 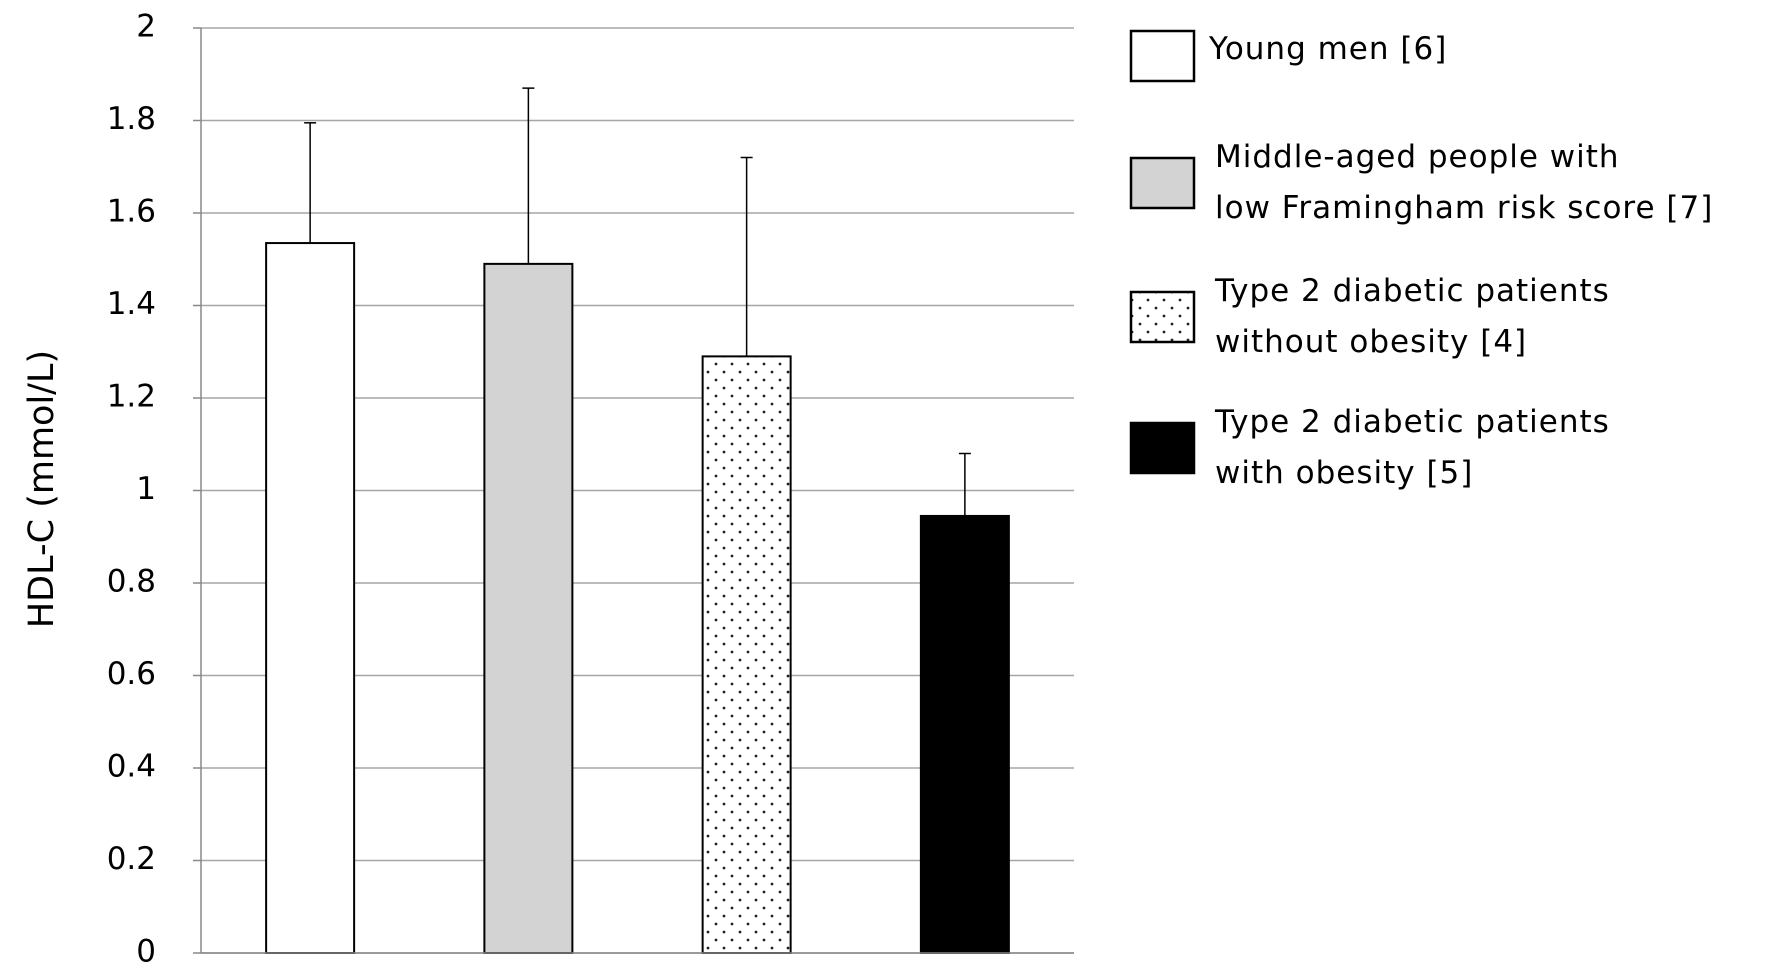 What do you see at coordinates (131, 212) in the screenshot?
I see `y-tick-label: 1.6` at bounding box center [131, 212].